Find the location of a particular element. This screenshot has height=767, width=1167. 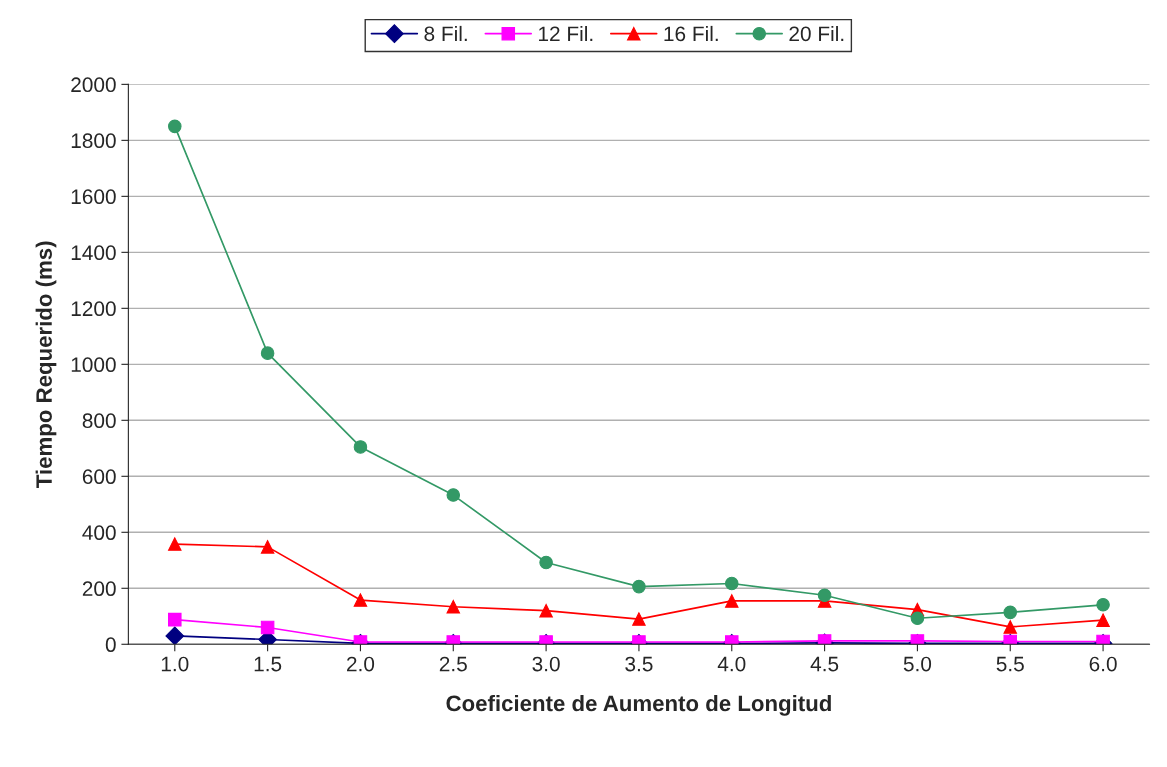

legend-label: 20 Fil. is located at coordinates (816, 33).